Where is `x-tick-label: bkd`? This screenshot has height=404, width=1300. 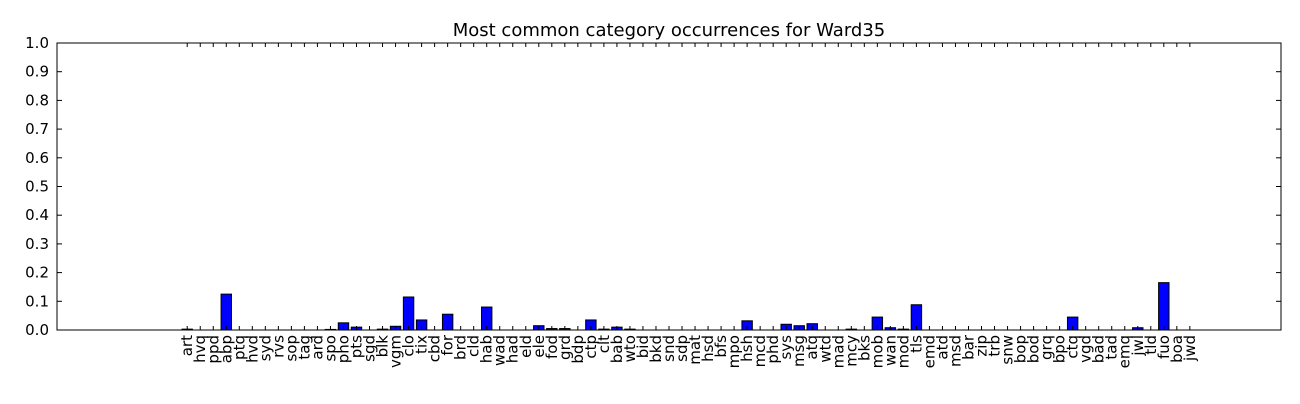
x-tick-label: bkd is located at coordinates (656, 349).